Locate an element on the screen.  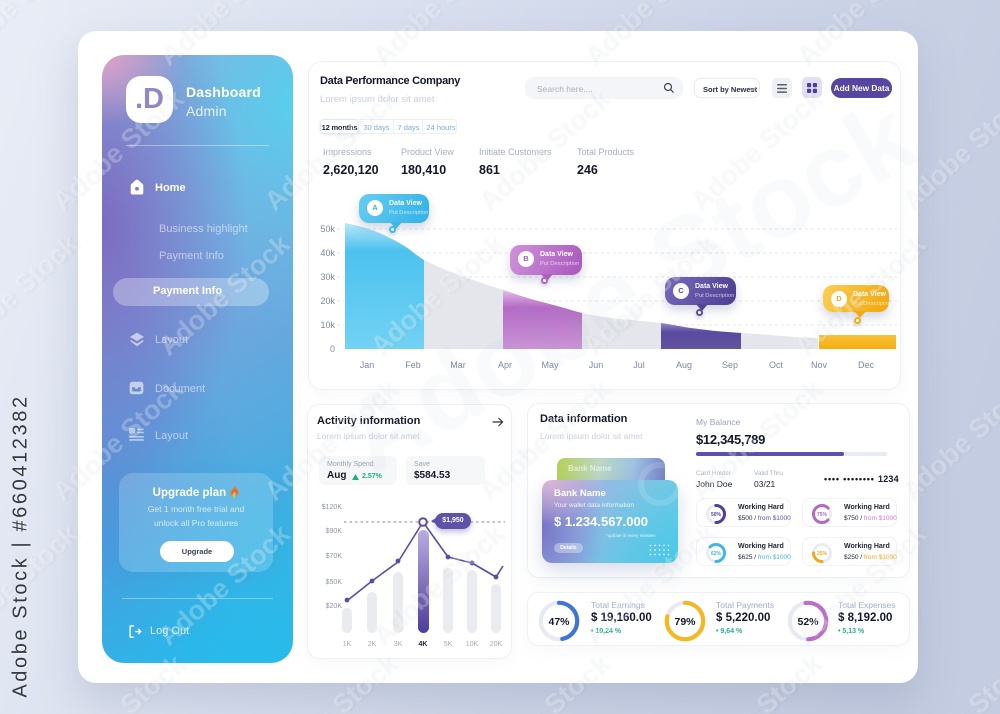
svg-text: 75% is located at coordinates (822, 515).